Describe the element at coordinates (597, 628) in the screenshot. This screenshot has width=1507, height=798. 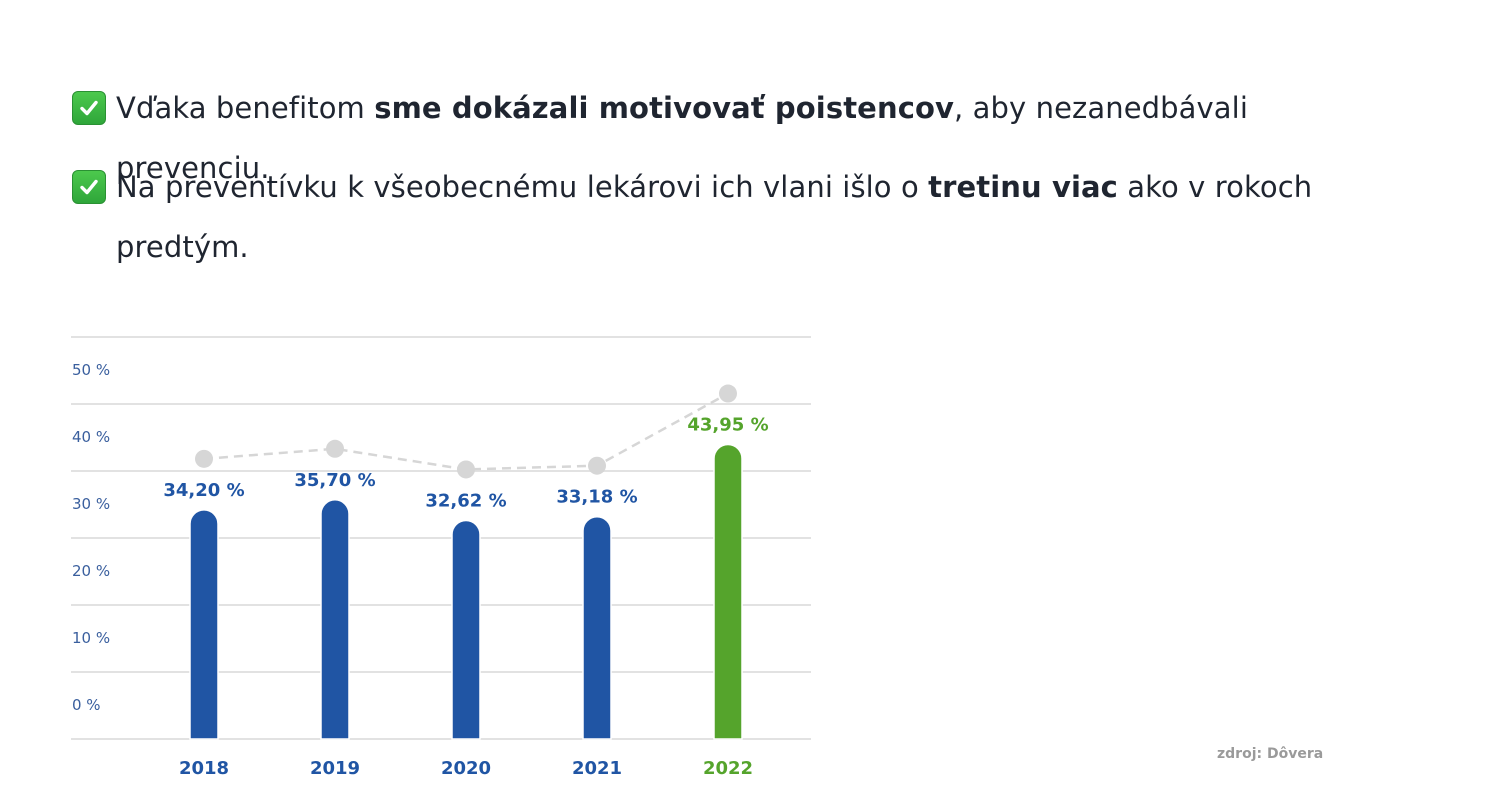
I see `bar-2021` at that location.